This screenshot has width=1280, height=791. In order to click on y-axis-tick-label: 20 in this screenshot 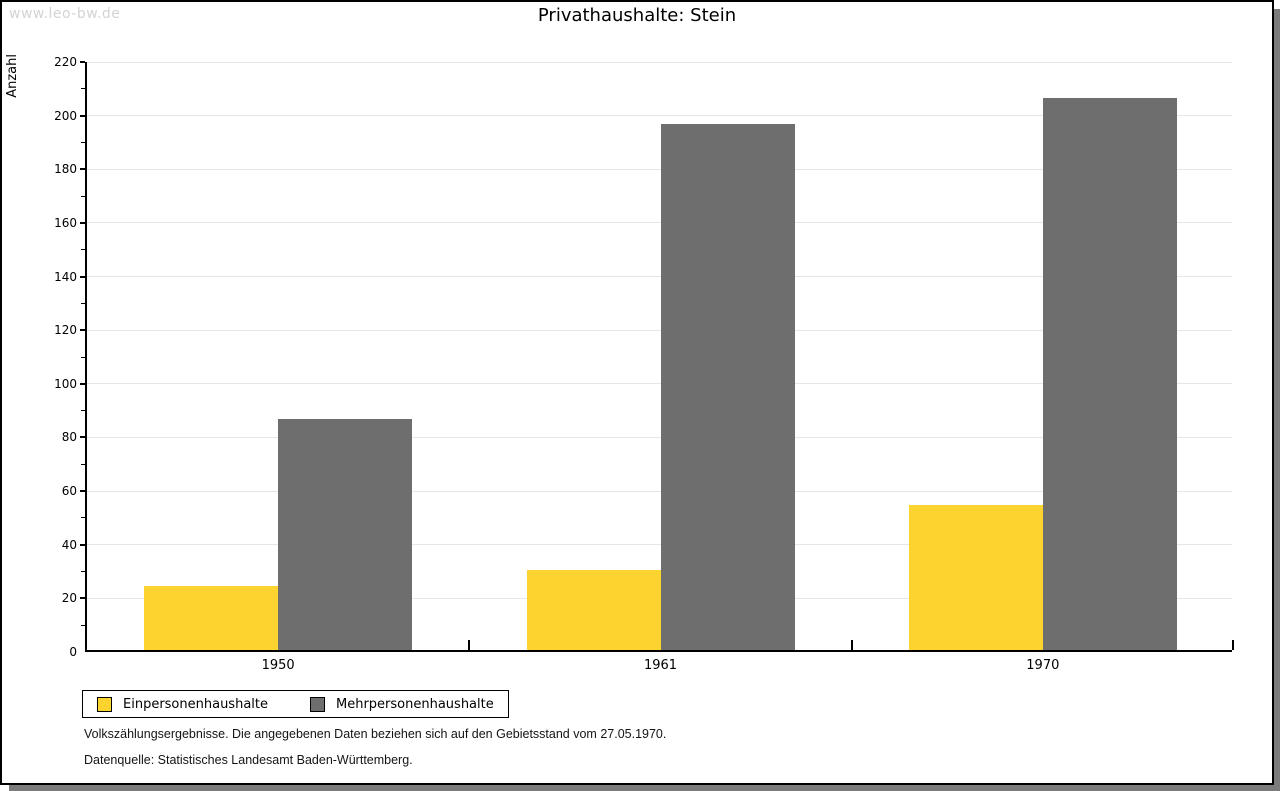, I will do `click(69, 598)`.